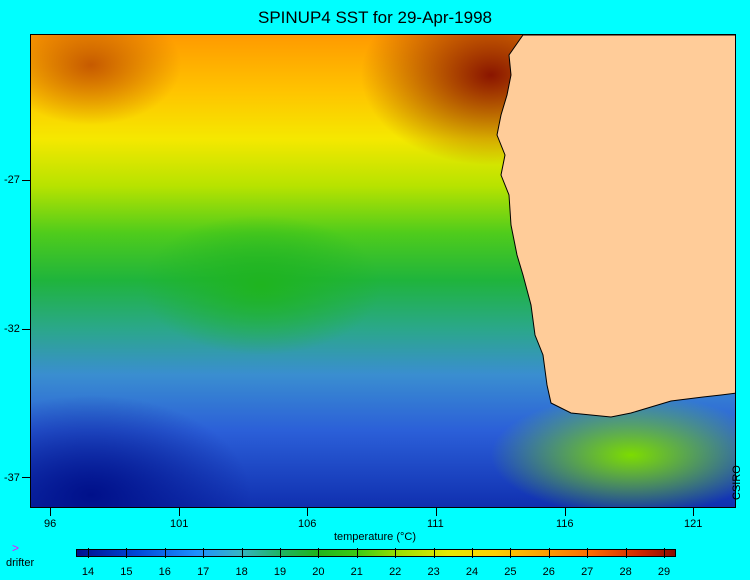  Describe the element at coordinates (203, 572) in the screenshot. I see `colorbar-tick-label: 17` at that location.